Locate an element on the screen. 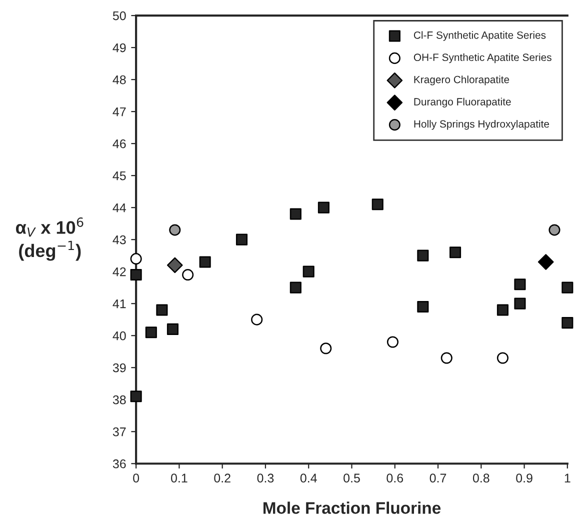 The width and height of the screenshot is (579, 518). x-tick-label: 0.2 is located at coordinates (222, 478).